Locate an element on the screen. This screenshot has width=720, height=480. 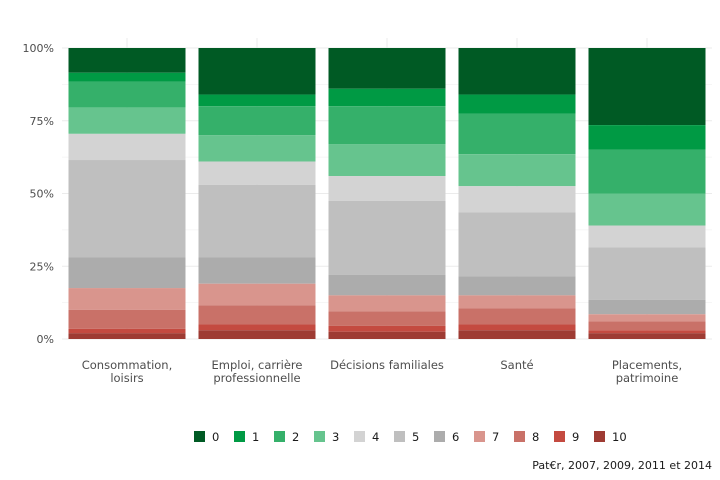
legend-label: 5 is located at coordinates (415, 437).